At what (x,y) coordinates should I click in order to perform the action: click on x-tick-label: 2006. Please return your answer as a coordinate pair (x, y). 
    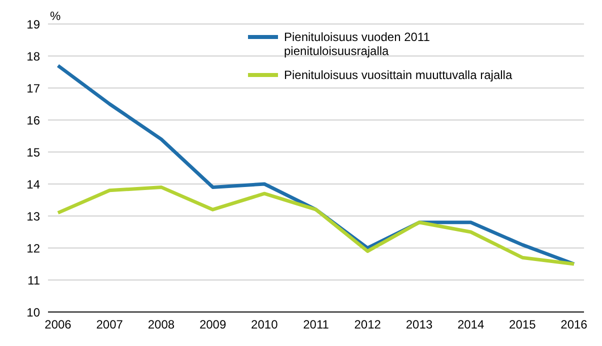
    Looking at the image, I should click on (58, 325).